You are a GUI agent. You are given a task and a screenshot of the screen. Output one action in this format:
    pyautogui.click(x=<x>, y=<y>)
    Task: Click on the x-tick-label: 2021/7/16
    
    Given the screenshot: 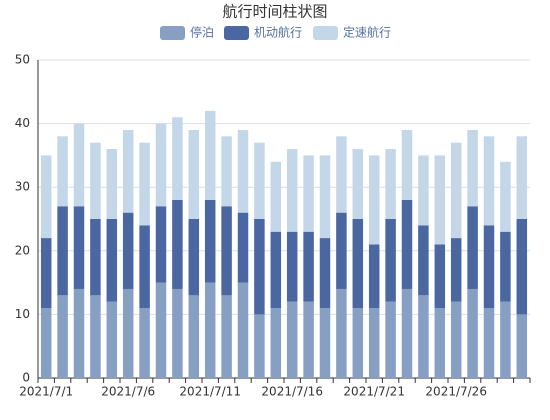 What is the action you would take?
    pyautogui.click(x=292, y=392)
    